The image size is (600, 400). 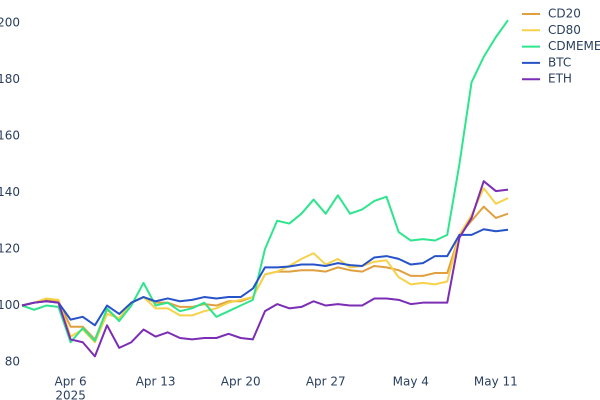 What do you see at coordinates (411, 382) in the screenshot?
I see `x-tick-label: May 4` at bounding box center [411, 382].